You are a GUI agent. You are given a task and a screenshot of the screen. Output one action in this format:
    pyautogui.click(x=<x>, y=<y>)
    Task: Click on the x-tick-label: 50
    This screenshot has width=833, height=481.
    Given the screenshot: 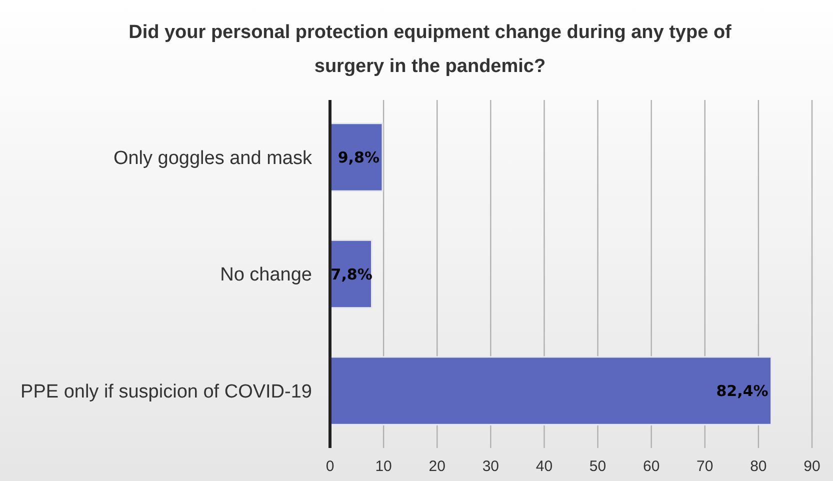 What is the action you would take?
    pyautogui.click(x=597, y=466)
    